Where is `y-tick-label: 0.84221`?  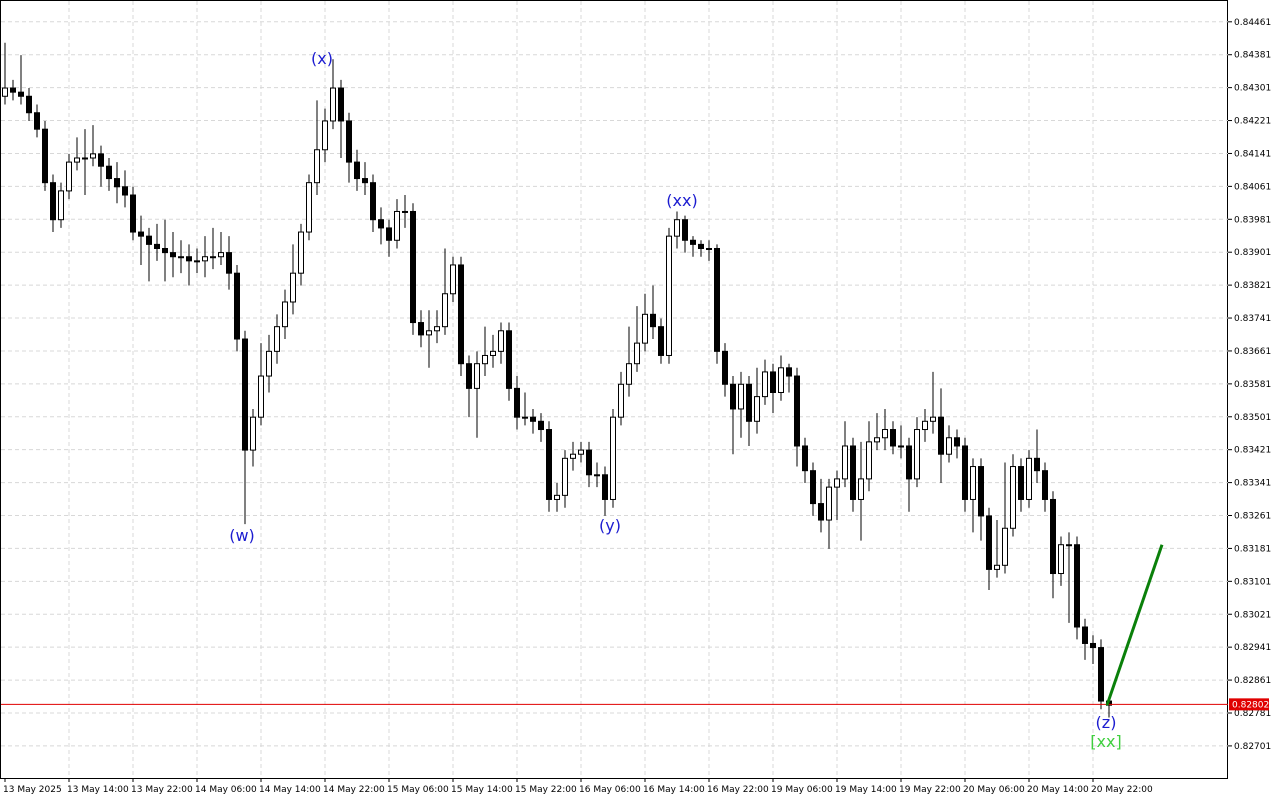 y-tick-label: 0.84221 is located at coordinates (1252, 122).